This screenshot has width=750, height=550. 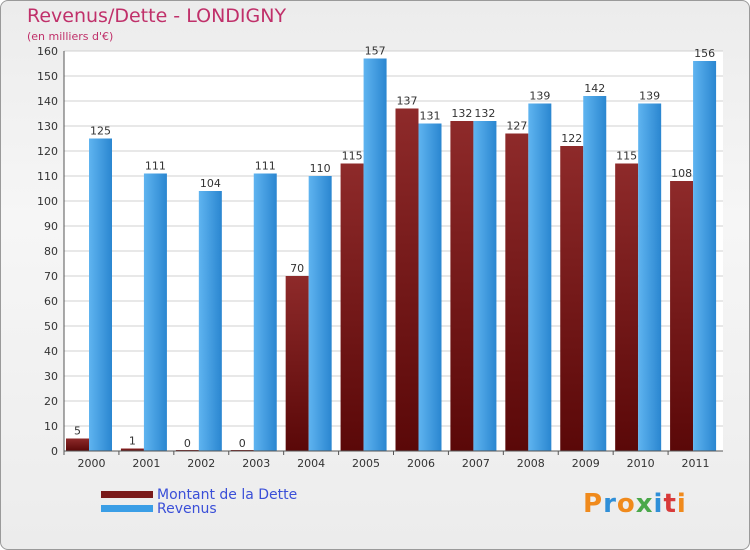 What do you see at coordinates (626, 504) in the screenshot?
I see `logo-letter: o` at bounding box center [626, 504].